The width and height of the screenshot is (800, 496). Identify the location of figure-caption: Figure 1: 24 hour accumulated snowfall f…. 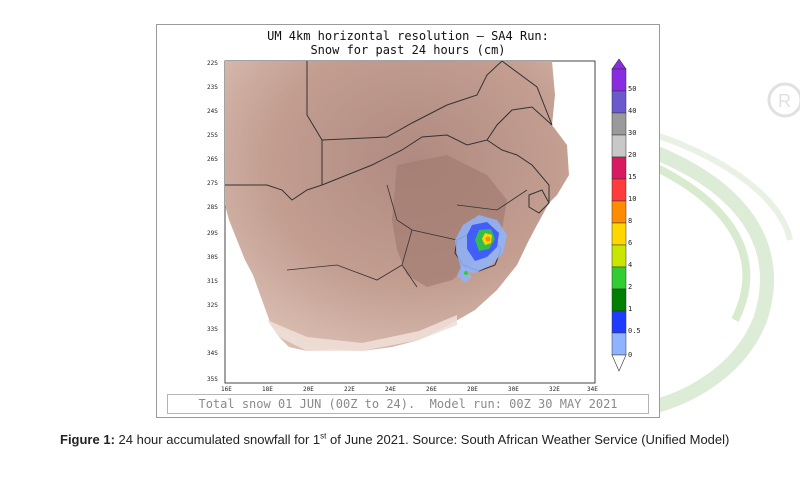
(405, 440).